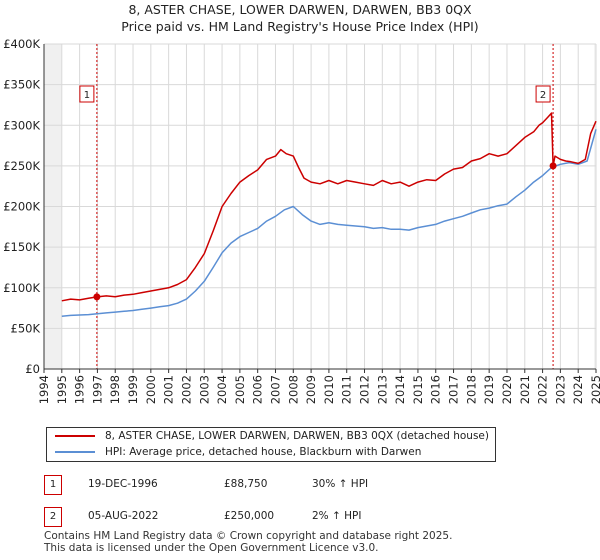 The width and height of the screenshot is (600, 560). I want to click on x-tick-label: 1994, so click(44, 389).